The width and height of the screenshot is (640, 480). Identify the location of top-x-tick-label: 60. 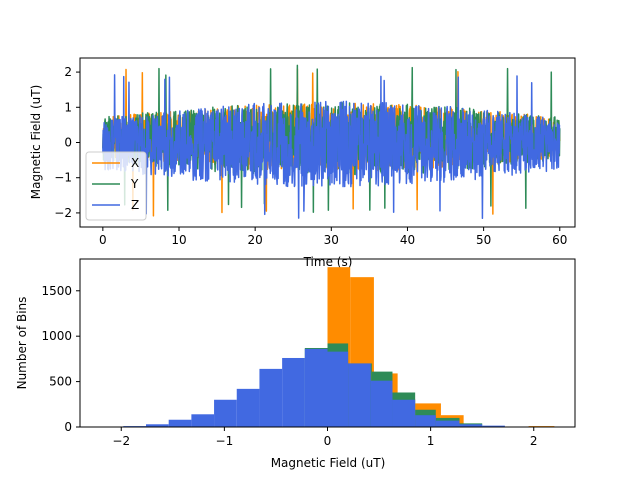
(559, 240).